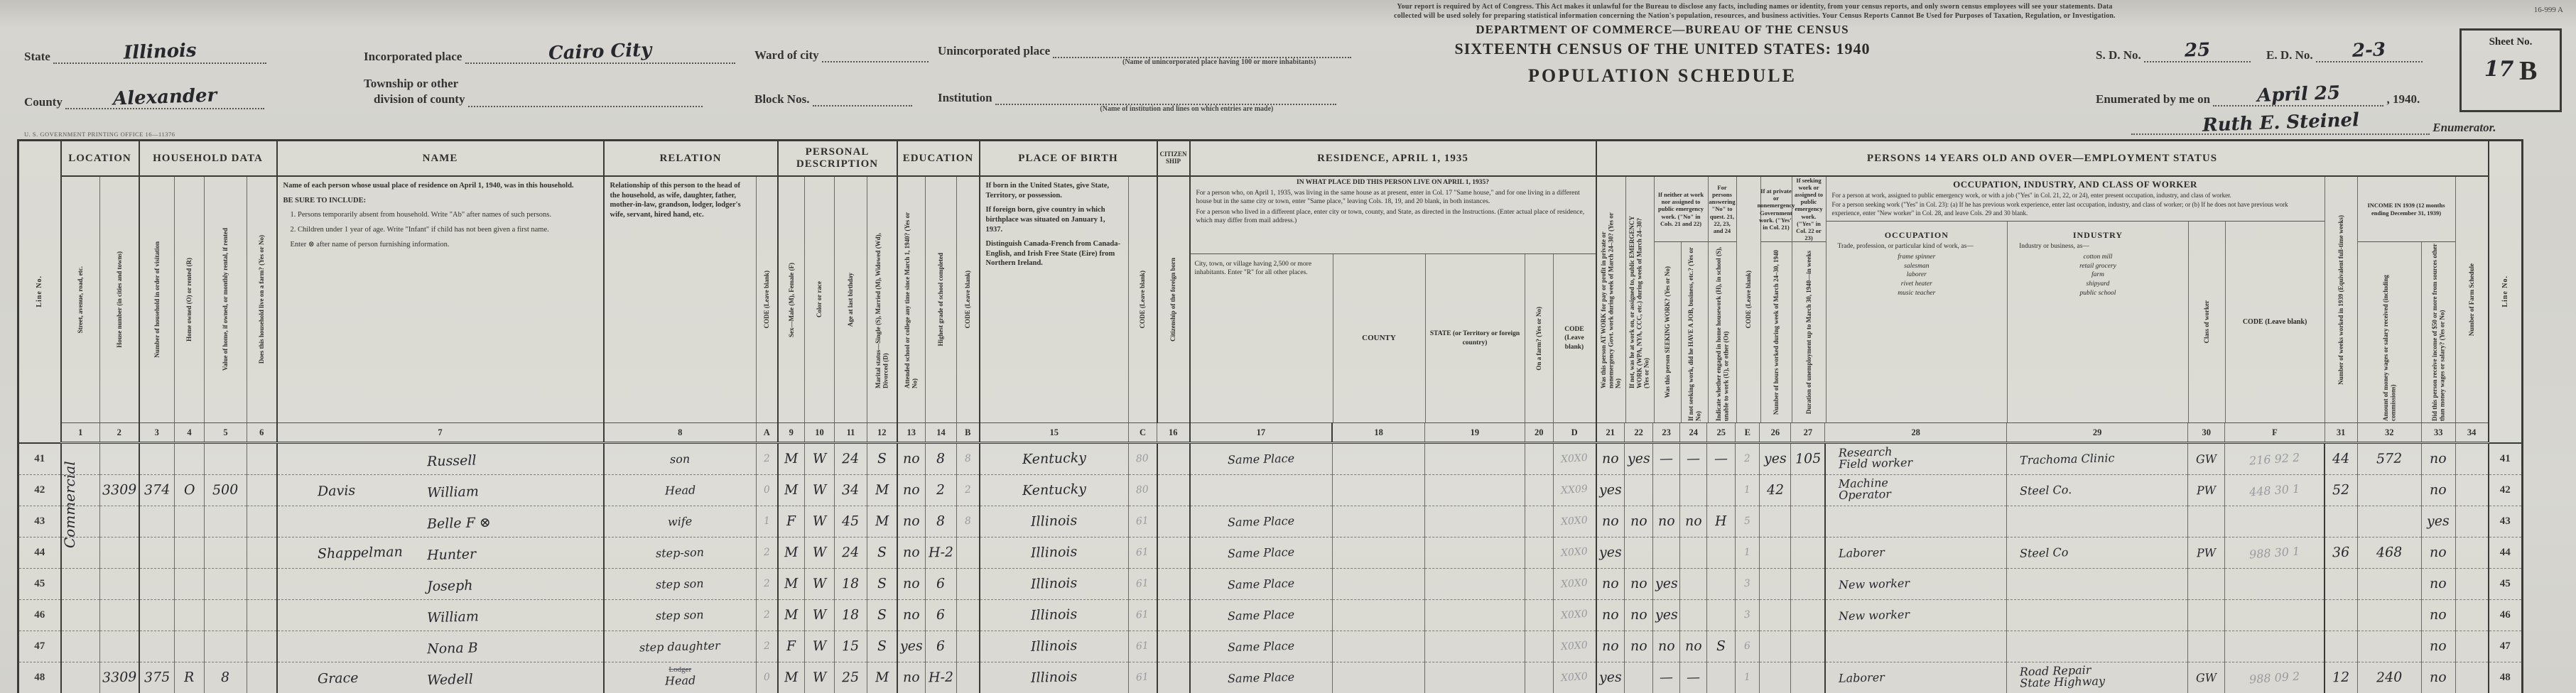 The width and height of the screenshot is (2576, 693). What do you see at coordinates (1142, 615) in the screenshot?
I see `cell-c-46: 61` at bounding box center [1142, 615].